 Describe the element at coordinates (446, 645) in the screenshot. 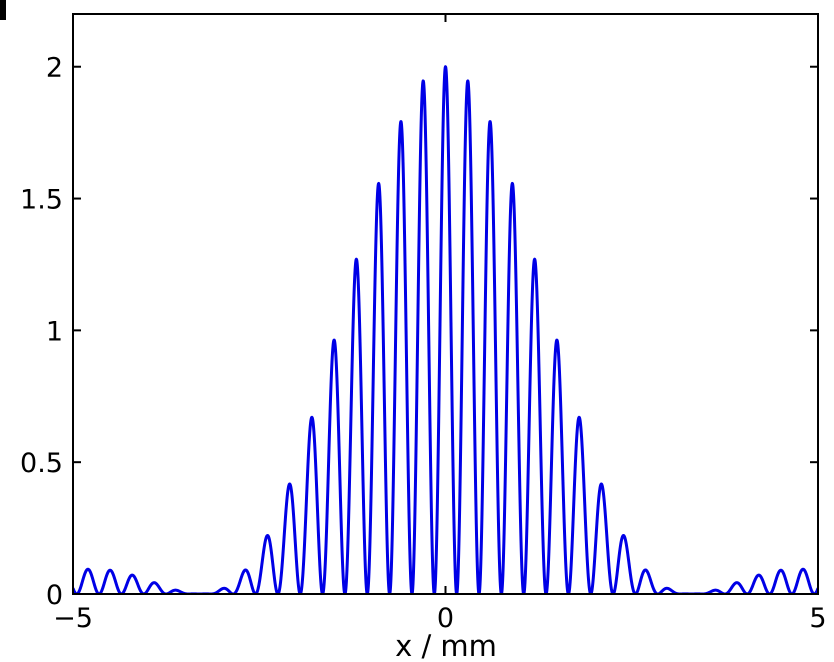

I see `x-axis-label: x / mm` at that location.